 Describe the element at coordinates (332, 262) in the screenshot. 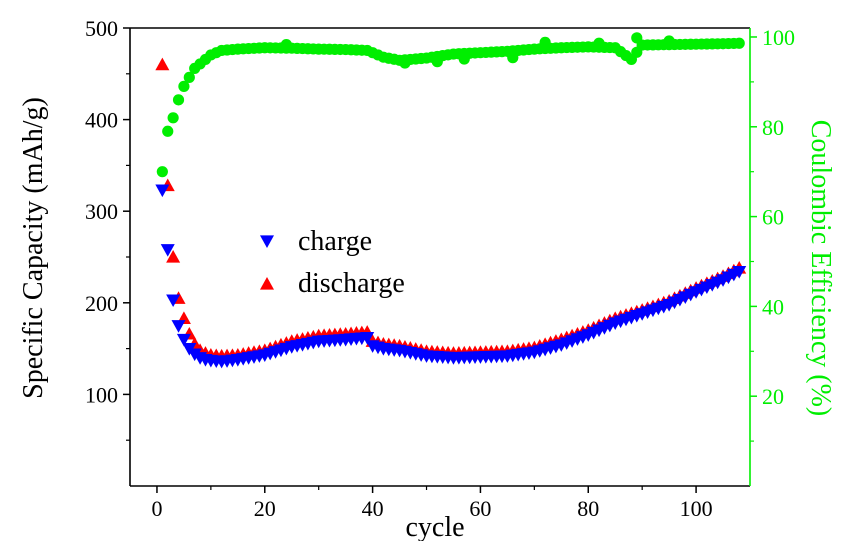

I see `legend: charge discharge` at that location.